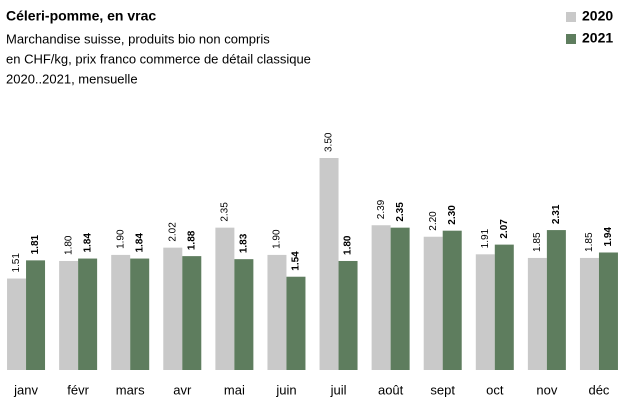  Describe the element at coordinates (182, 389) in the screenshot. I see `x-tick-label: avr` at that location.